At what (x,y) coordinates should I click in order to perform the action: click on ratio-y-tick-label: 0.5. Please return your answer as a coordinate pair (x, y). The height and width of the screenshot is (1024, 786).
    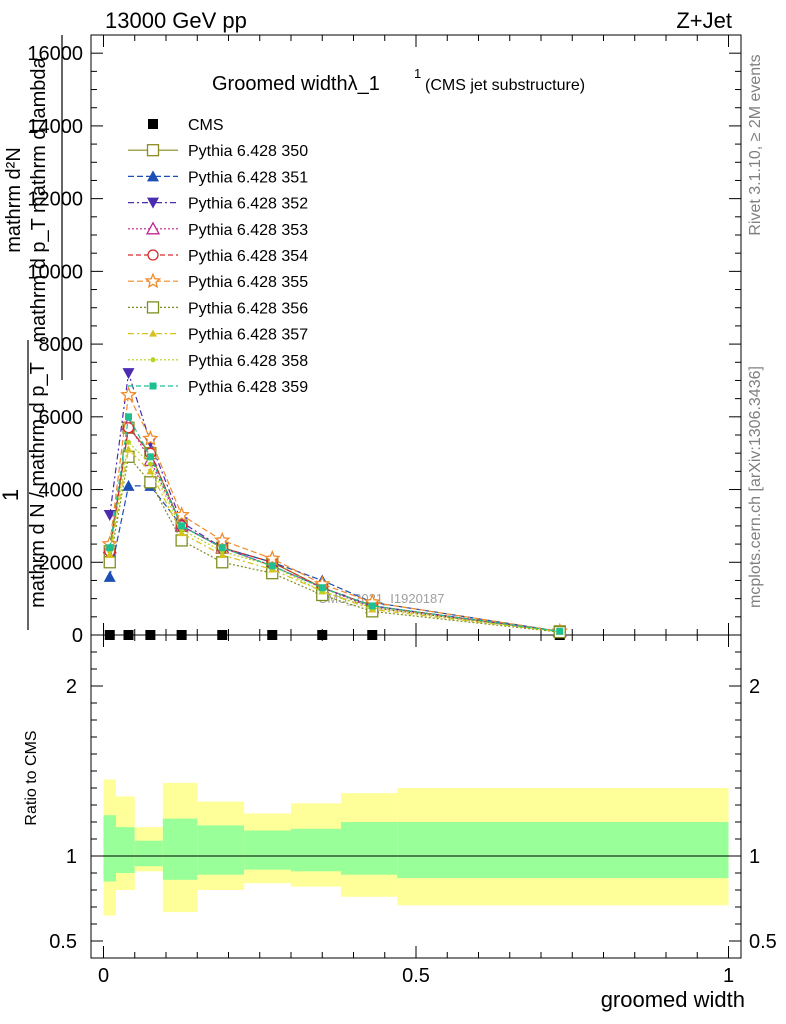
    Looking at the image, I should click on (63, 942).